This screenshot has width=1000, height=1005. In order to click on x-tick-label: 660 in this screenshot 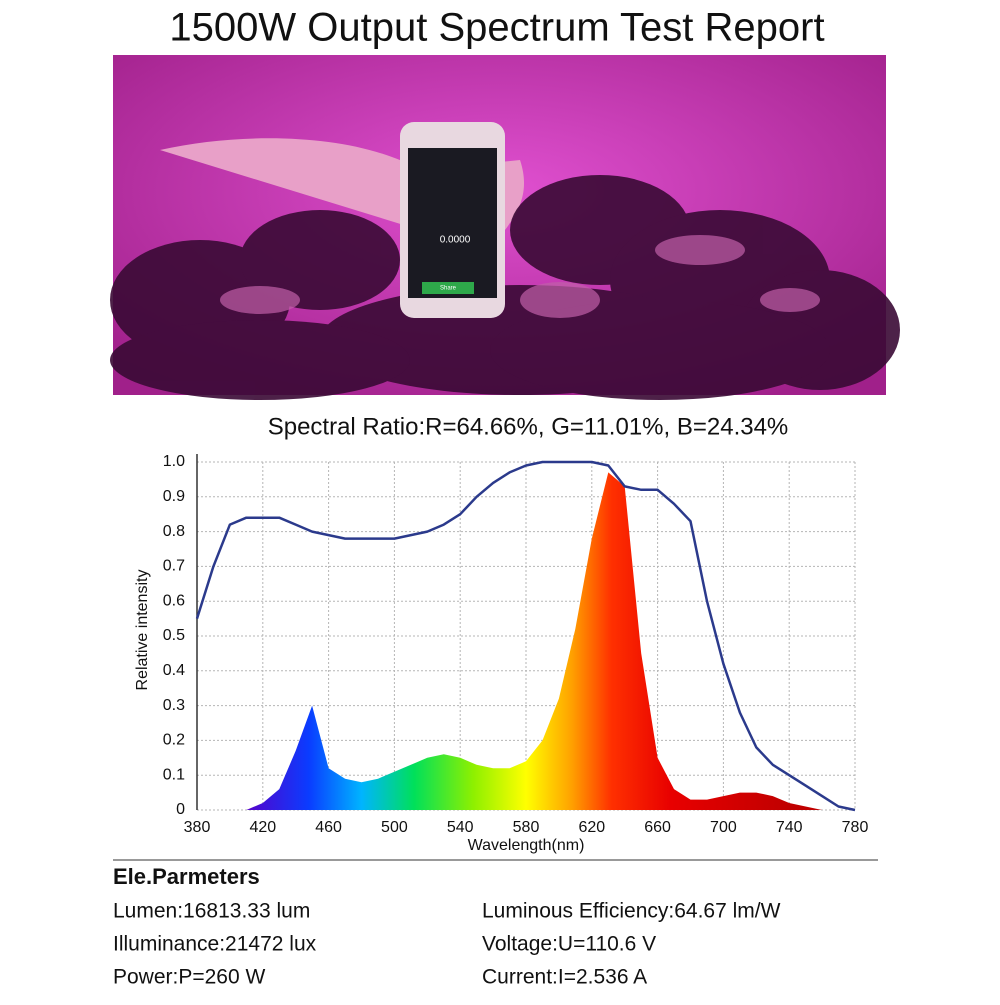, I will do `click(657, 827)`.